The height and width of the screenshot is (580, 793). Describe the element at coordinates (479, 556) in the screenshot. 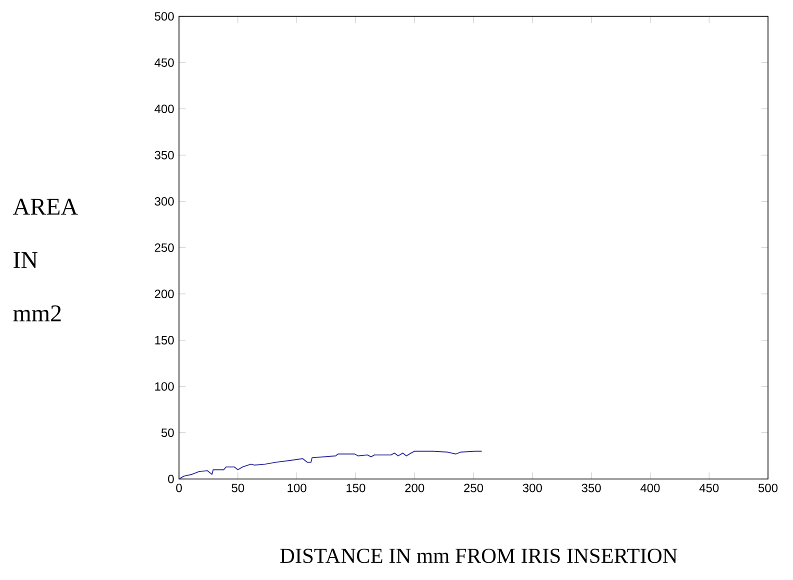

I see `x-axis-title: DISTANCE IN mm FROM IRIS INSERTION` at that location.